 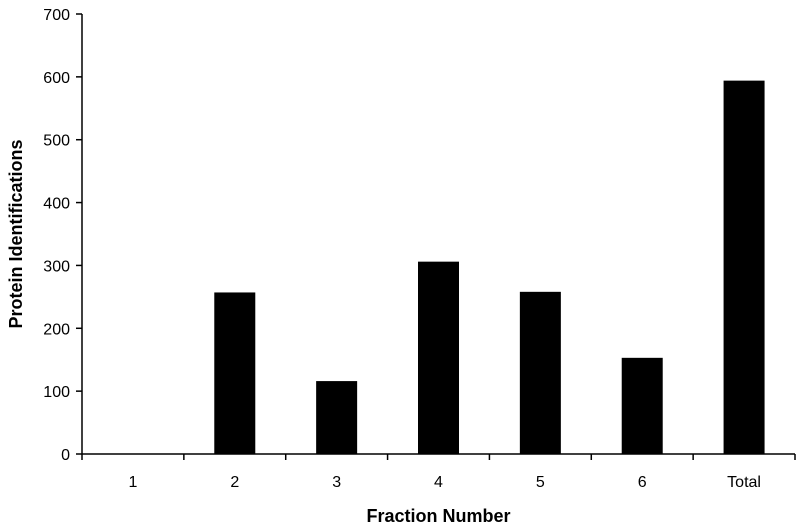 I want to click on x-axis: 1 2 3 4 5 6 Total, so click(x=438, y=472).